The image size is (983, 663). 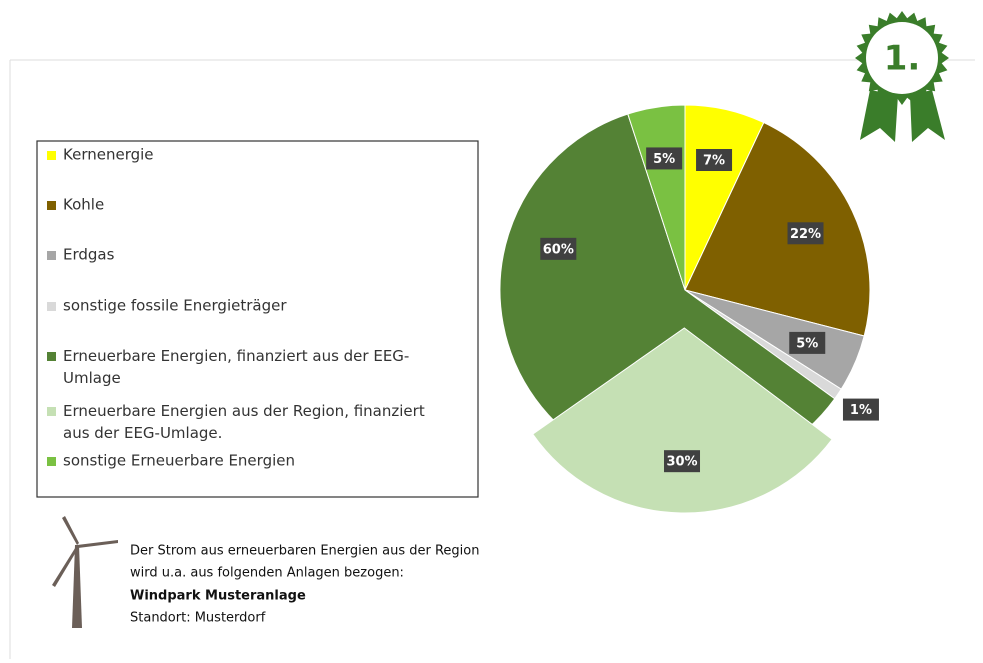 What do you see at coordinates (267, 573) in the screenshot?
I see `info-text: wird u.a. aus folgenden Anlagen bezogen:` at bounding box center [267, 573].